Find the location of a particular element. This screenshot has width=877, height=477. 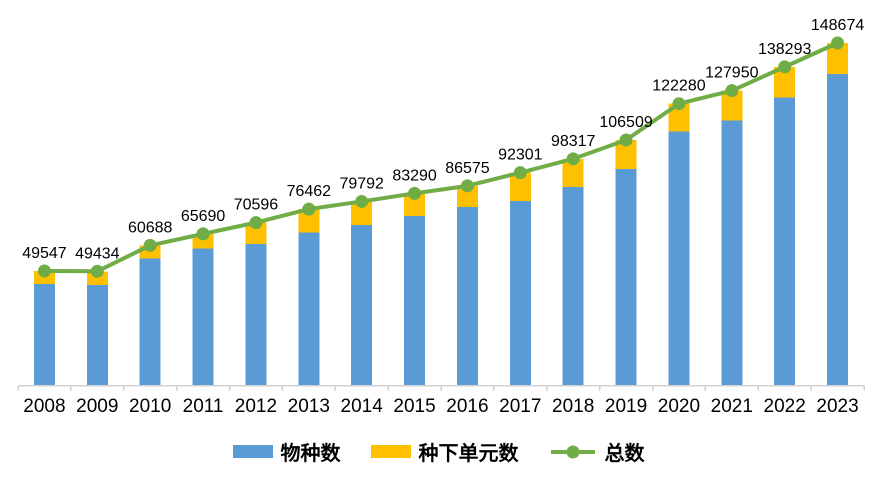

total-data-label: 49547 is located at coordinates (44, 253).